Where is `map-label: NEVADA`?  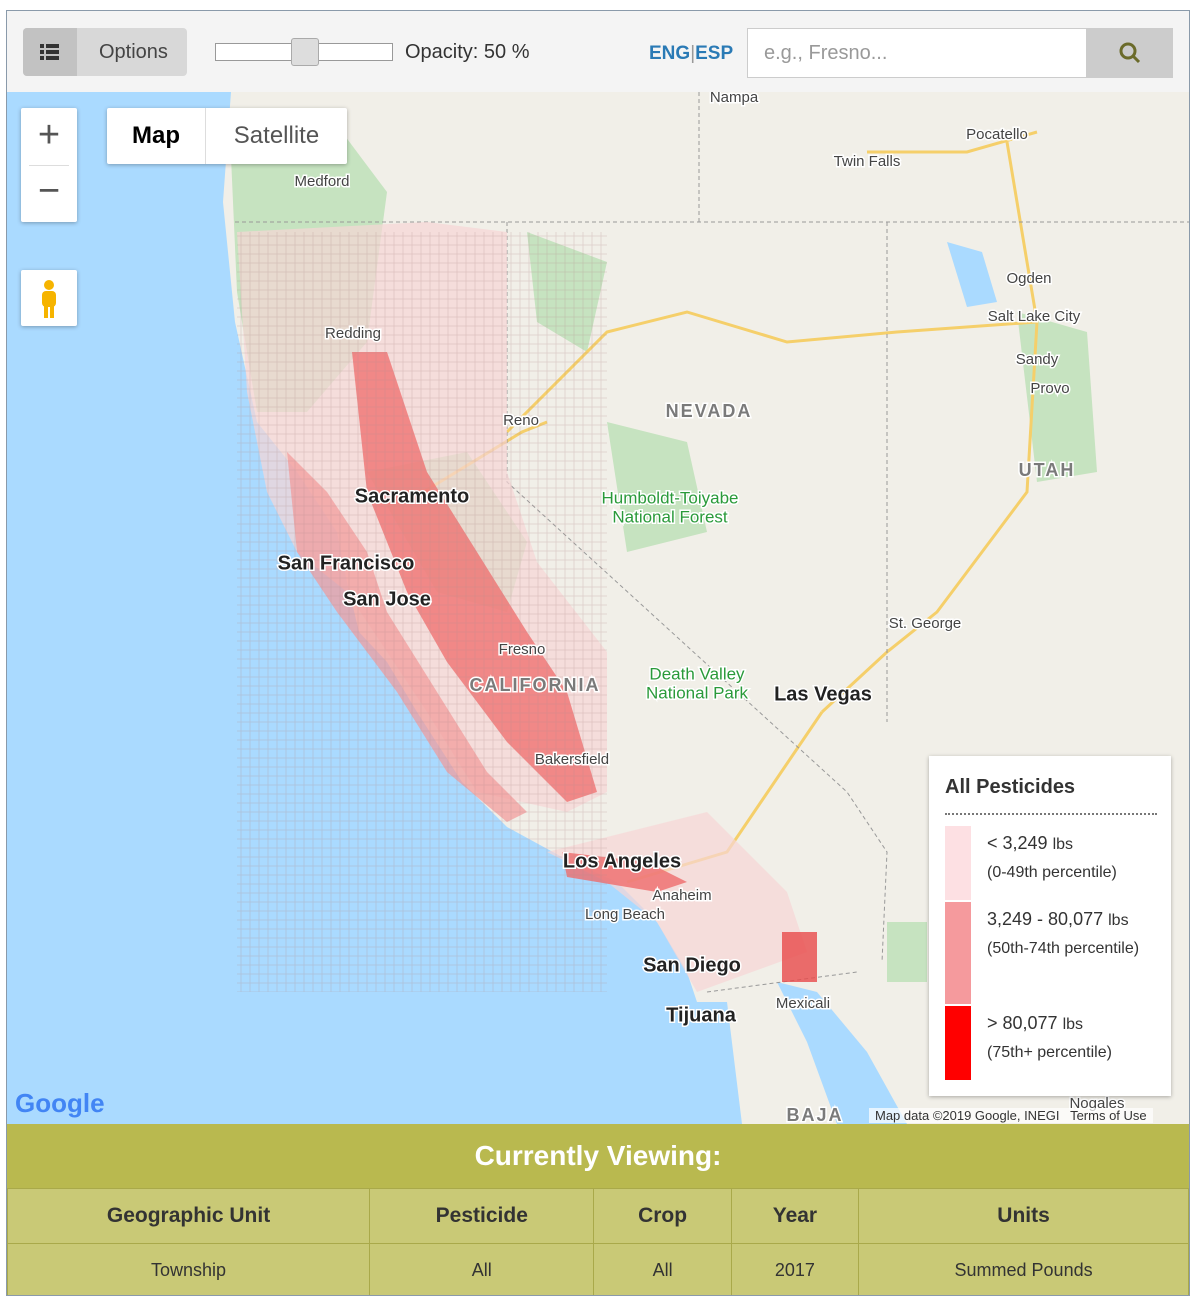 map-label: NEVADA is located at coordinates (709, 411).